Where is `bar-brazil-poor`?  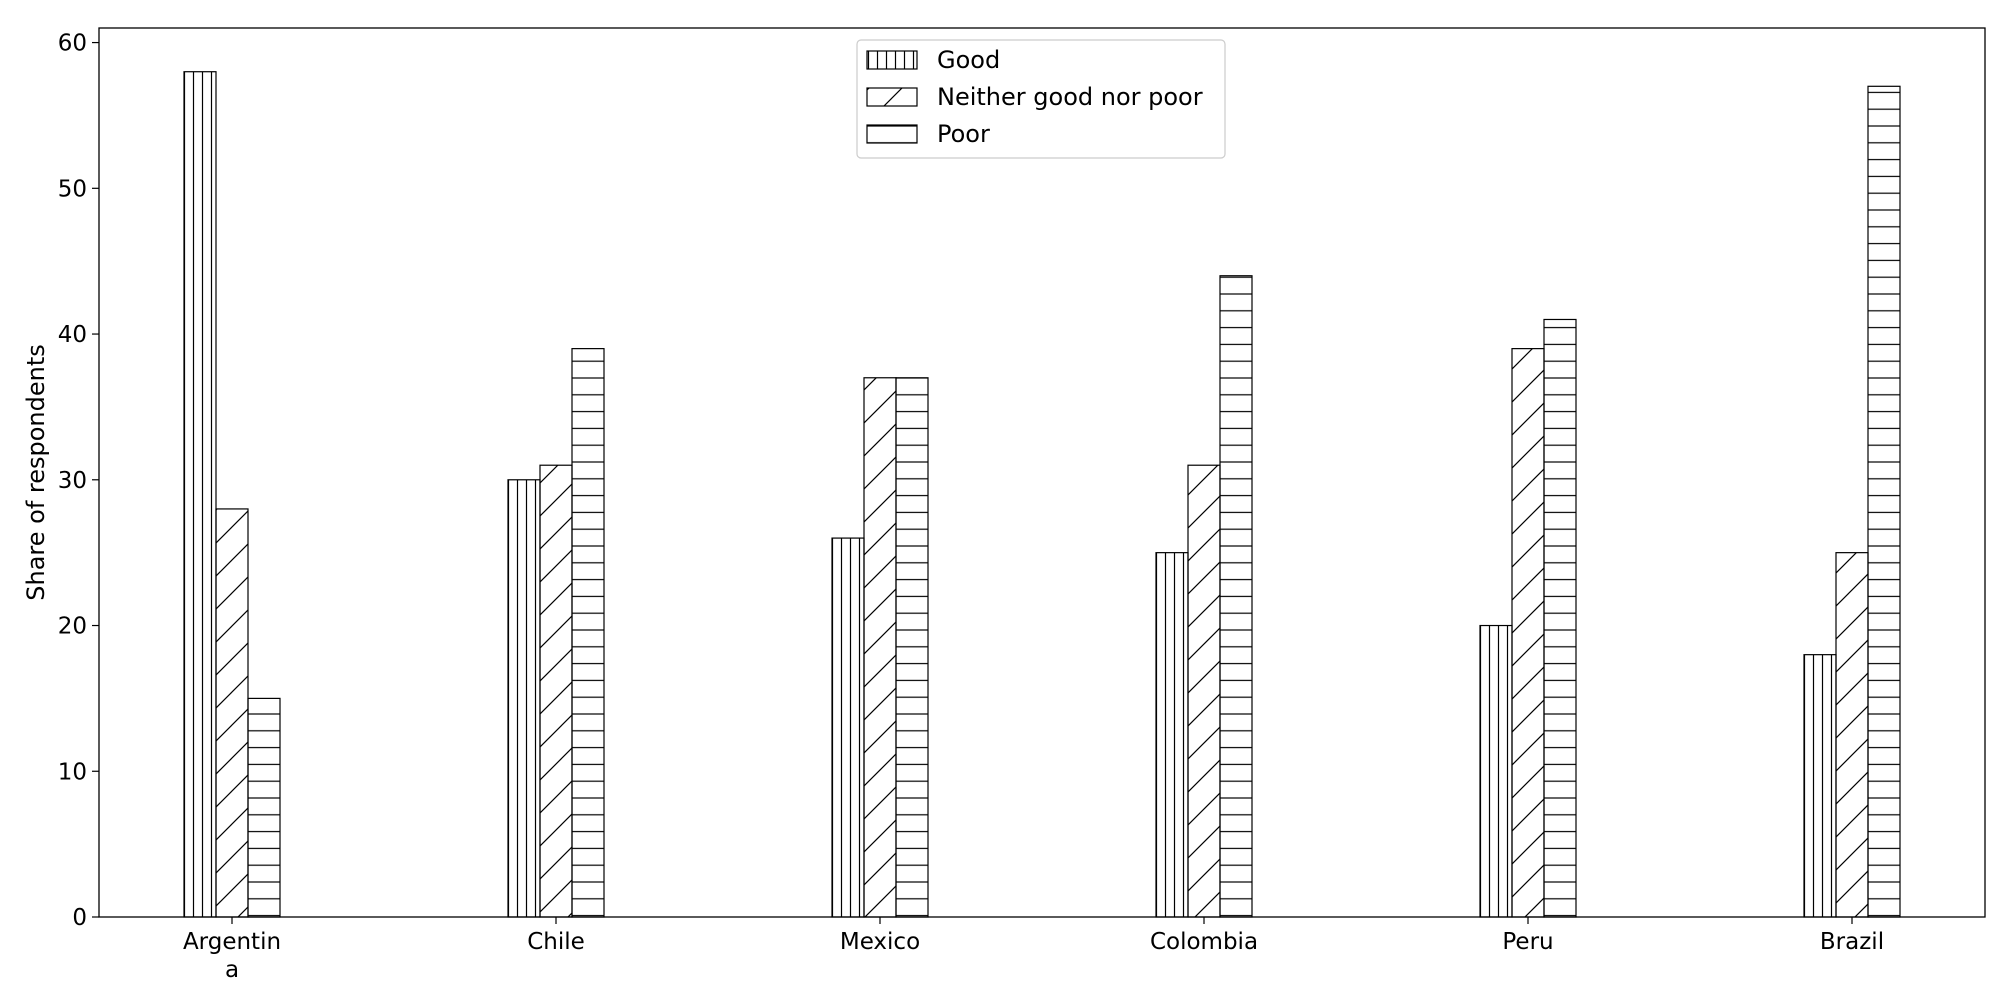
bar-brazil-poor is located at coordinates (1884, 501).